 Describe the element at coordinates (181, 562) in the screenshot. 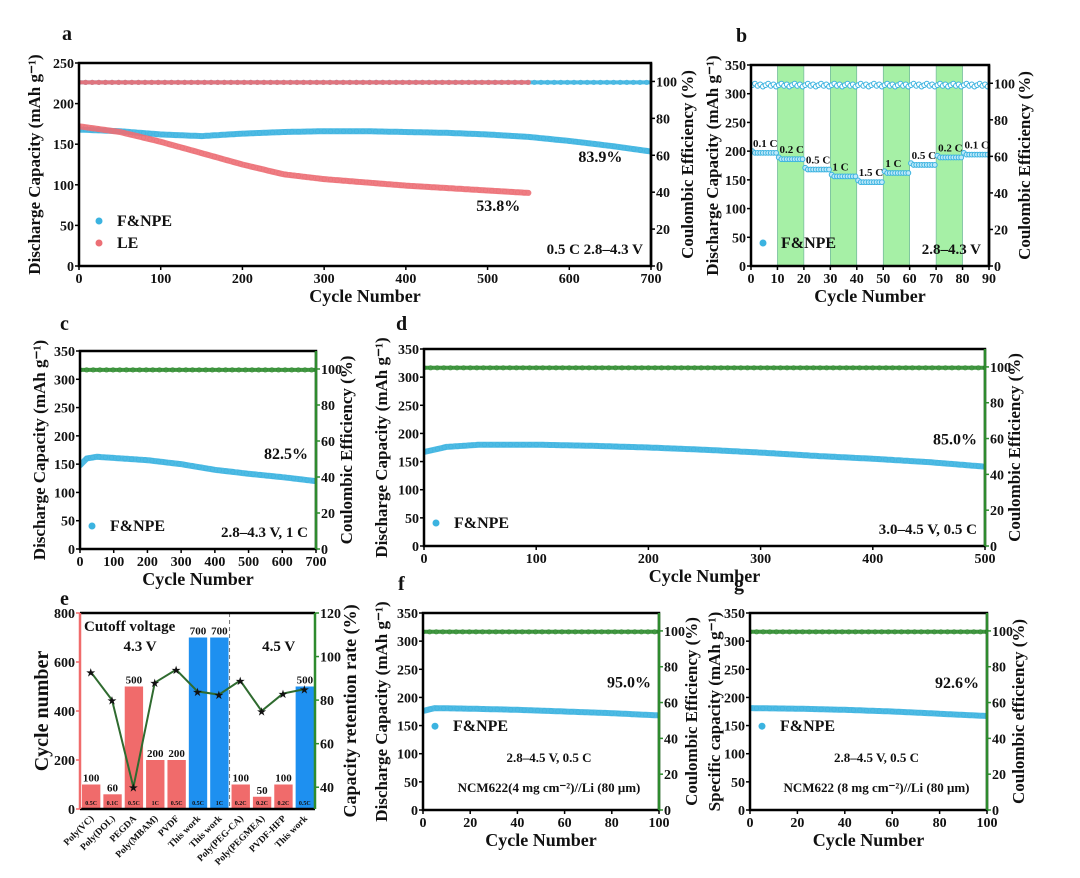

I see `x-tick-label: 300` at that location.